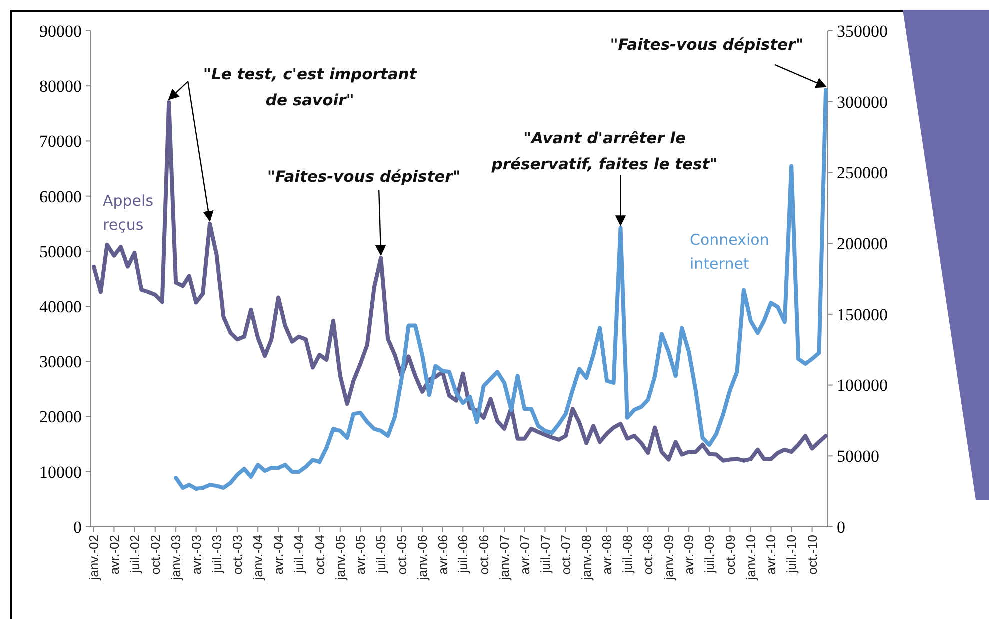 Image resolution: width=989 pixels, height=619 pixels. What do you see at coordinates (862, 244) in the screenshot?
I see `y2-tick-label: 200000` at bounding box center [862, 244].